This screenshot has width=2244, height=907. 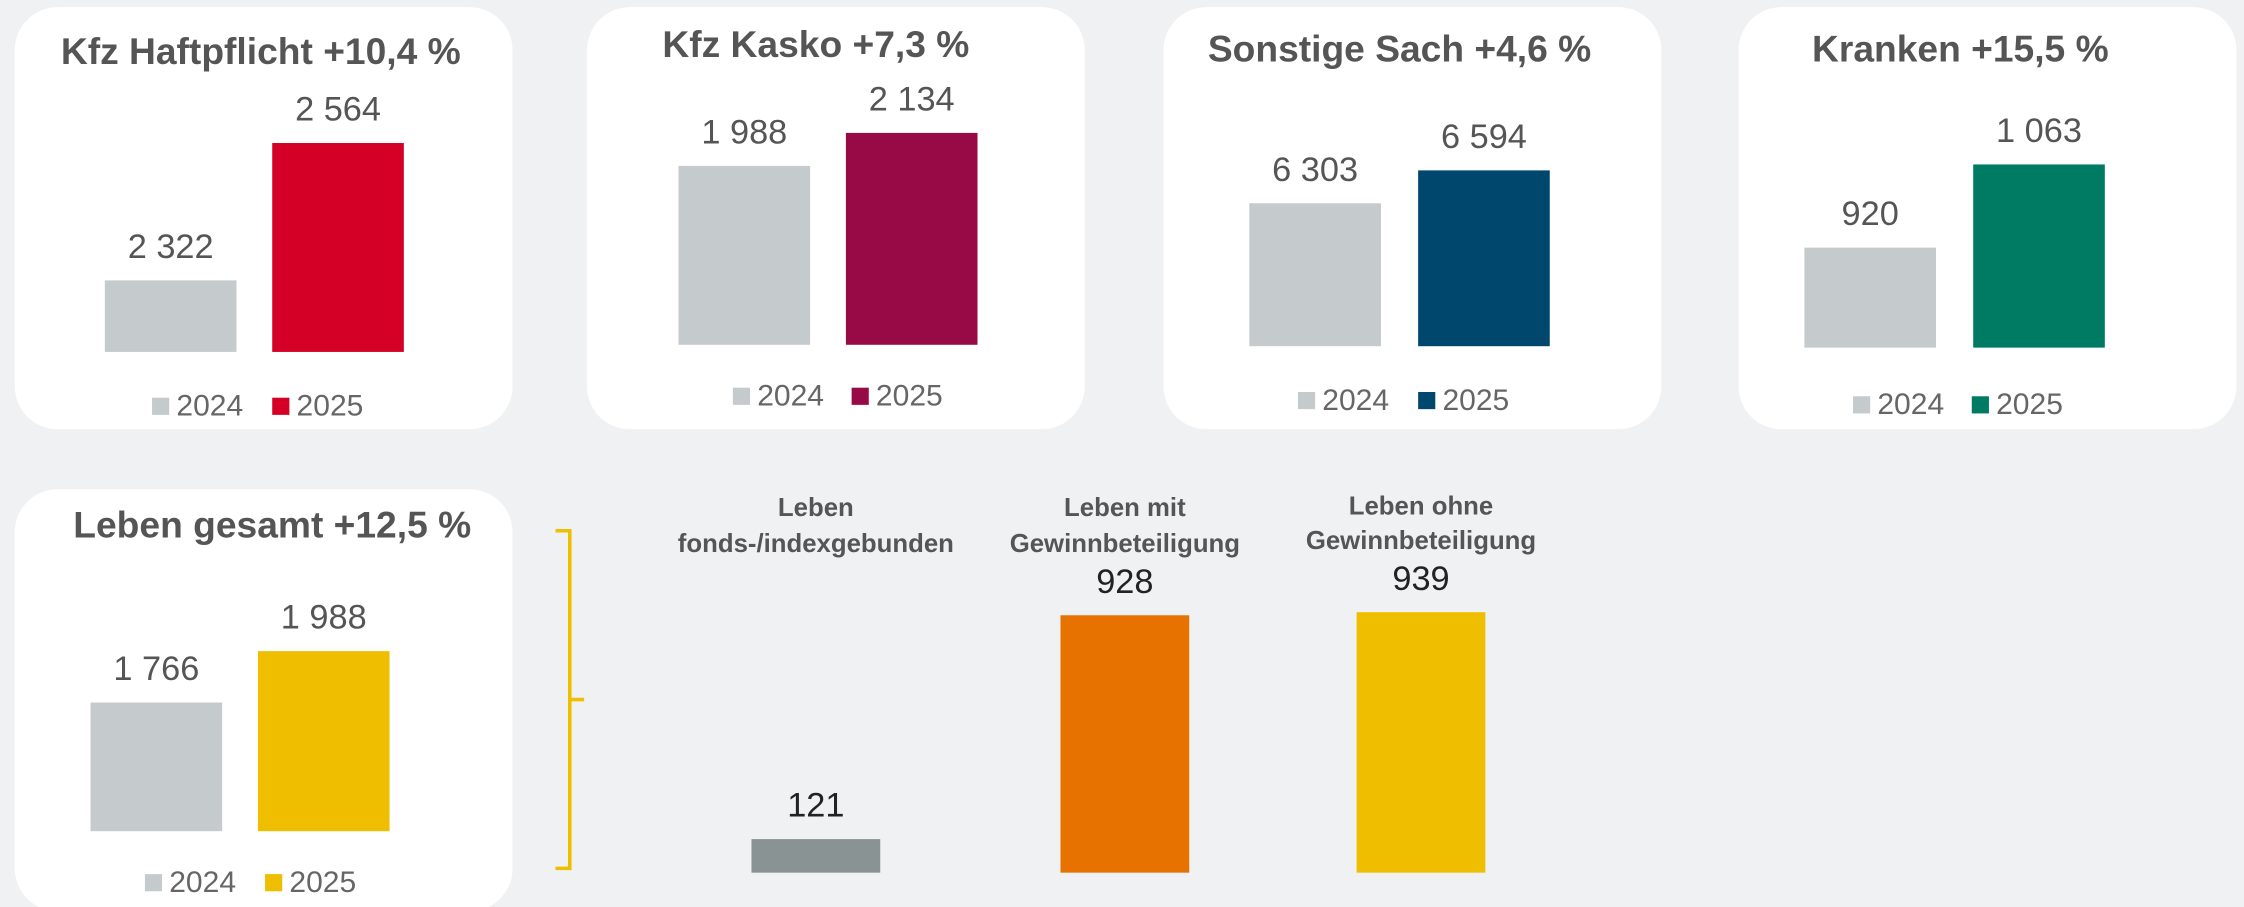 What do you see at coordinates (1421, 507) in the screenshot?
I see `category-label: Leben ohne` at bounding box center [1421, 507].